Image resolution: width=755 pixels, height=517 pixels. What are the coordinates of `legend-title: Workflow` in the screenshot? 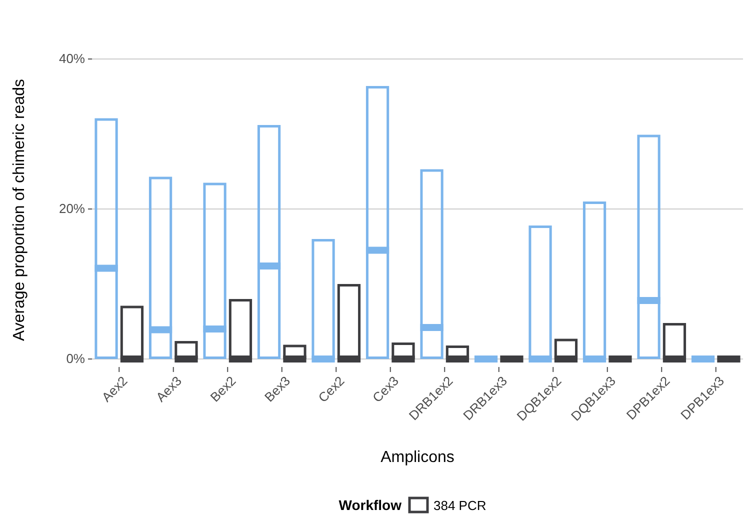 It's located at (370, 505).